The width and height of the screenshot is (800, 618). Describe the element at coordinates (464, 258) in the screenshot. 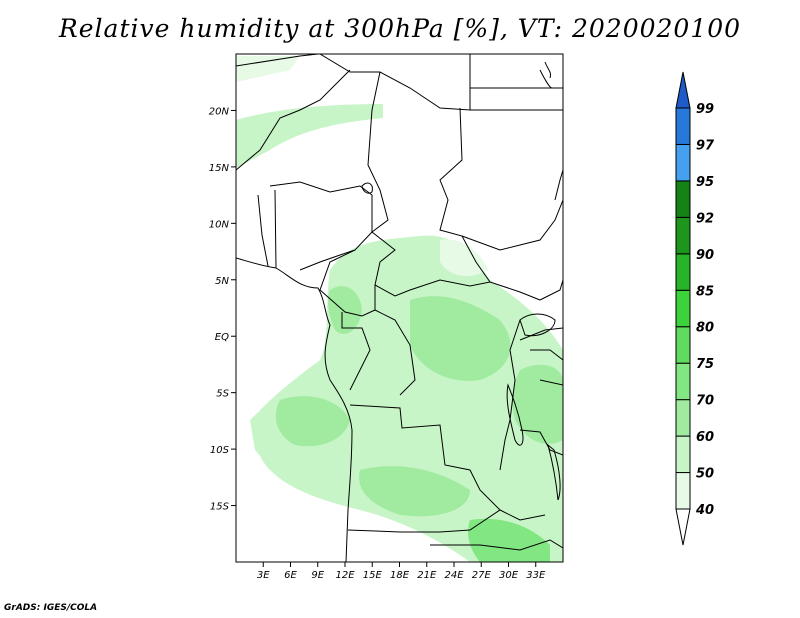

I see `humidity-patch-east-light` at that location.